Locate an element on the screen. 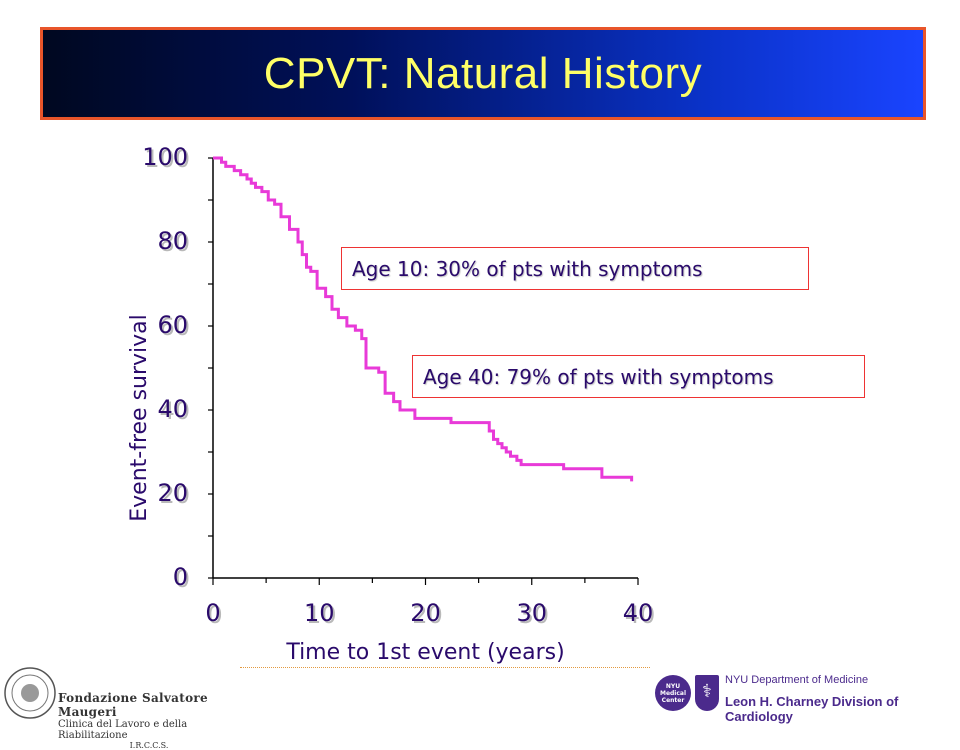 The height and width of the screenshot is (750, 960). nyu-department: NYU Department of Medicine is located at coordinates (797, 680).